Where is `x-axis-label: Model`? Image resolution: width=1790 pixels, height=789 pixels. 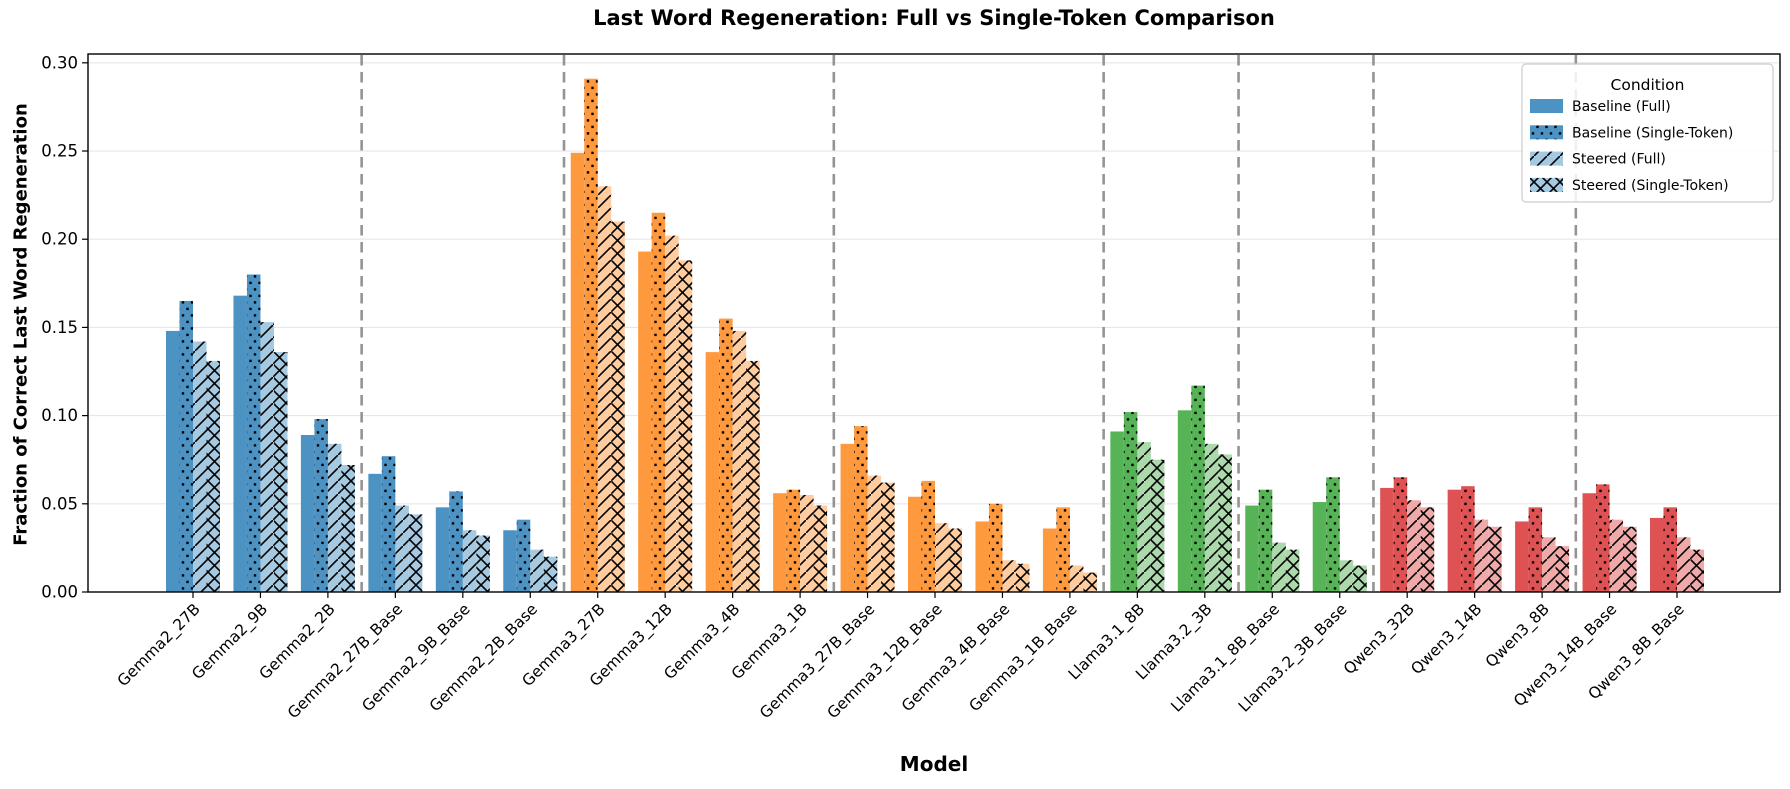 x-axis-label: Model is located at coordinates (934, 764).